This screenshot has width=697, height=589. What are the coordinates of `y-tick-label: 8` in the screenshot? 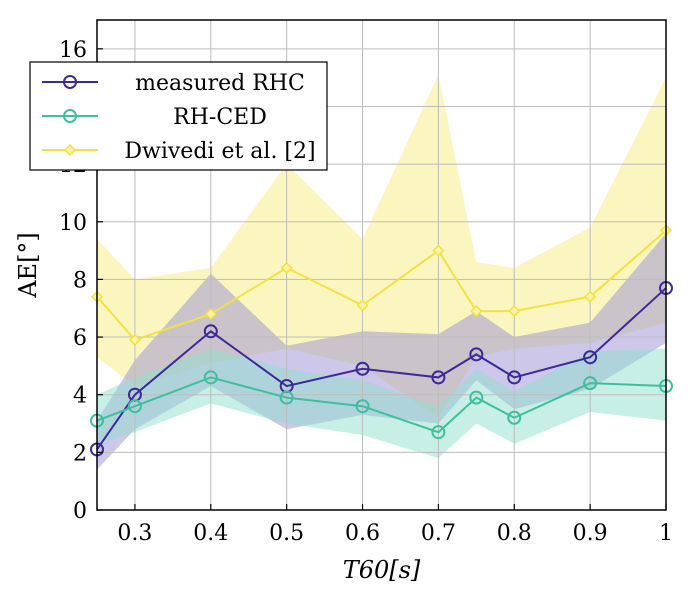 It's located at (80, 280).